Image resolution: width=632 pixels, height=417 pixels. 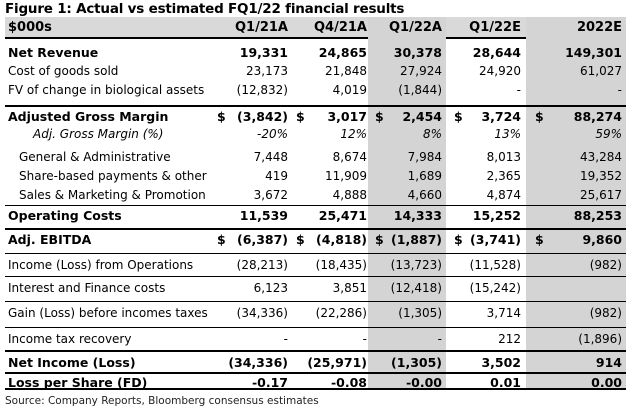 What do you see at coordinates (601, 176) in the screenshot?
I see `cell: 19,352` at bounding box center [601, 176].